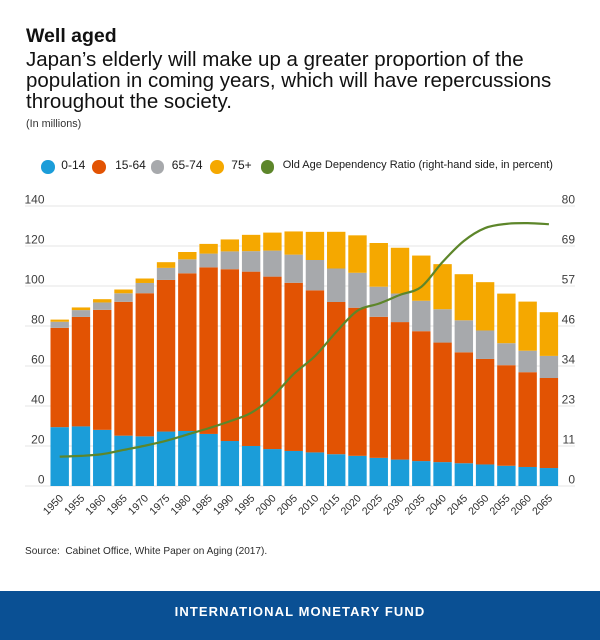 Image resolution: width=600 pixels, height=640 pixels. Describe the element at coordinates (74, 504) in the screenshot. I see `svg-text: 1955` at that location.